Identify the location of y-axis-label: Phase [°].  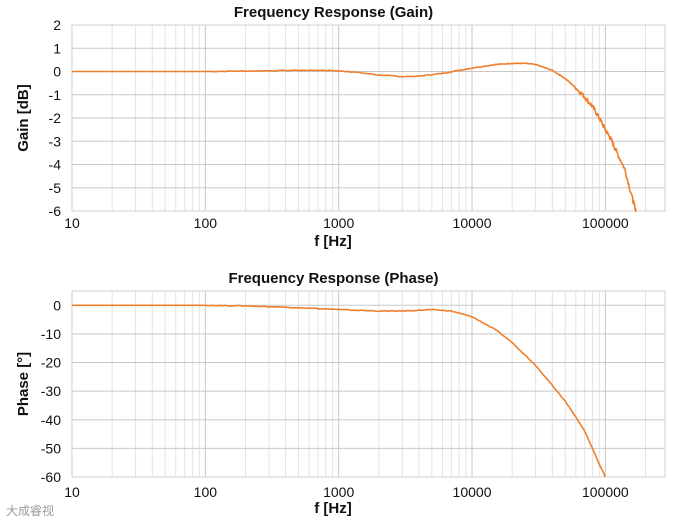
(23, 384).